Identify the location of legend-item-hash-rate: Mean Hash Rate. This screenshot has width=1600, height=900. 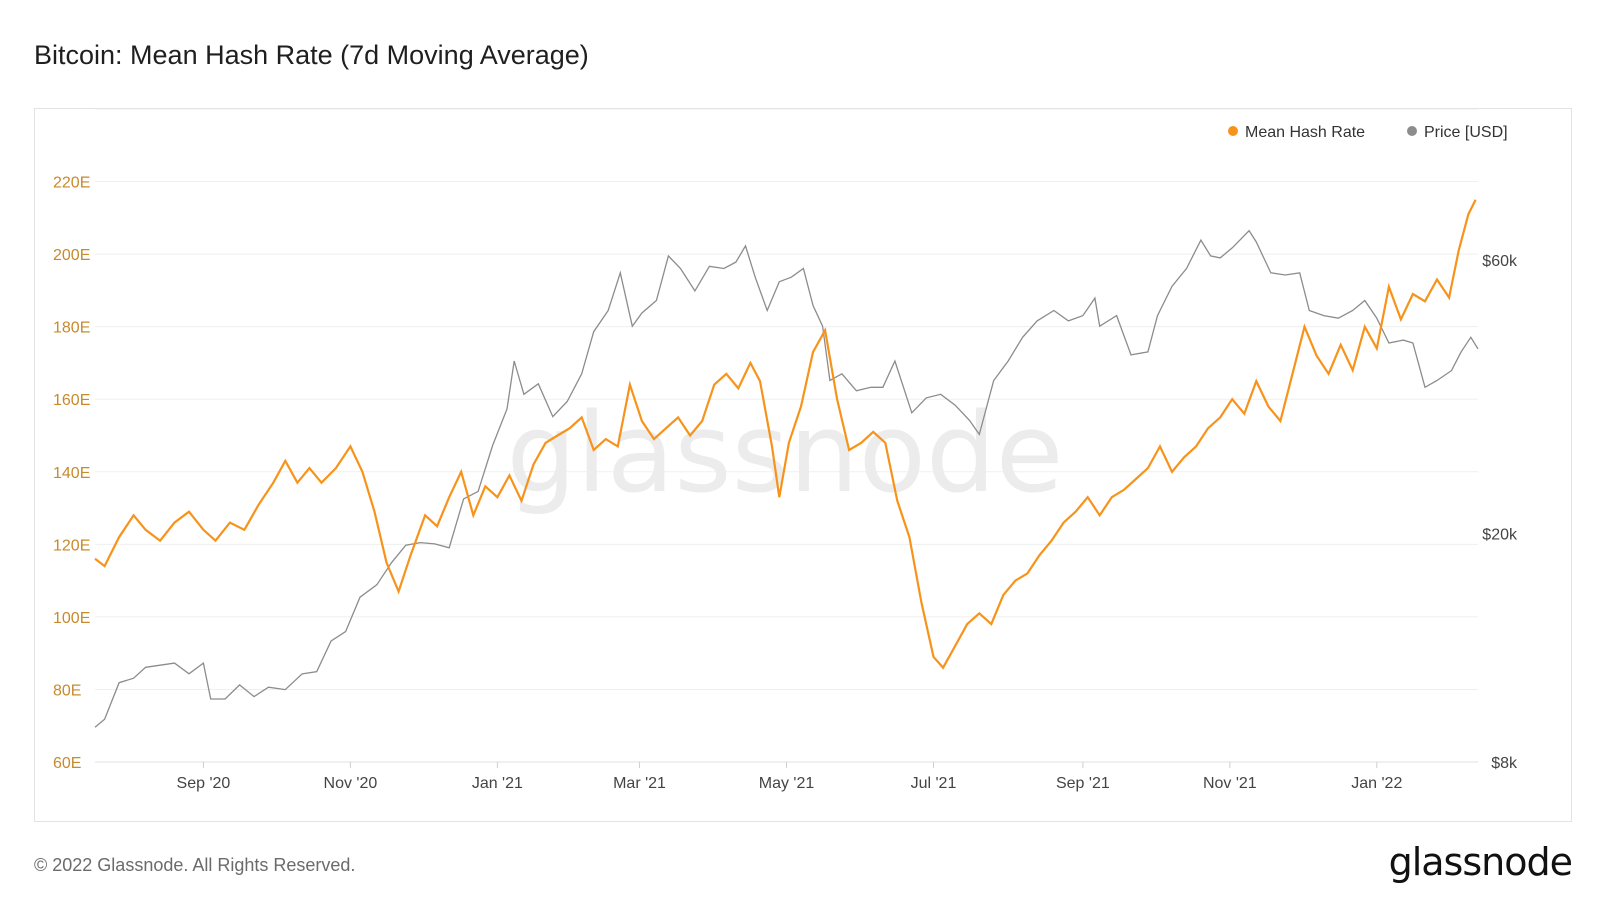
(1296, 132).